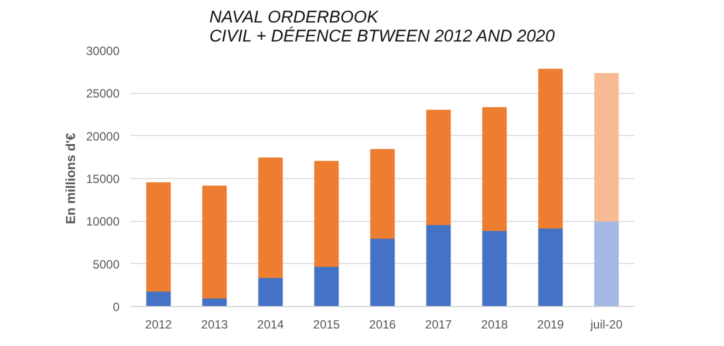  I want to click on x-tick-label: 2017, so click(438, 325).